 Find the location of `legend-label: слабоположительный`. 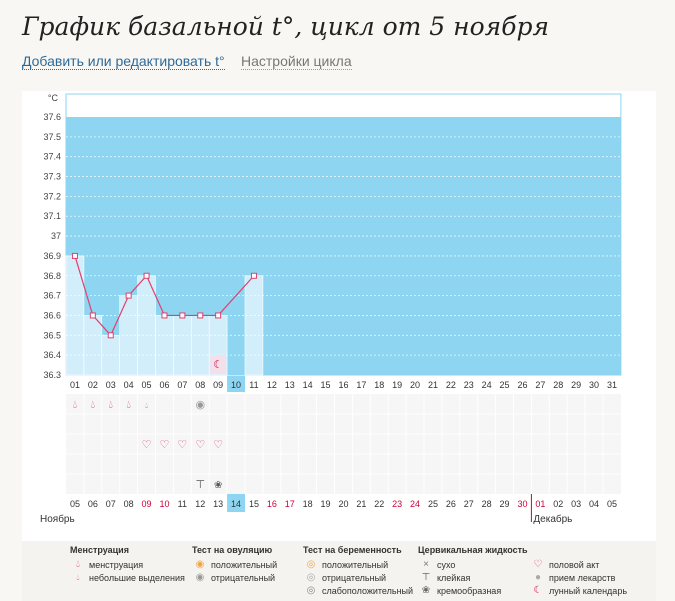

legend-label: слабоположительный is located at coordinates (368, 590).